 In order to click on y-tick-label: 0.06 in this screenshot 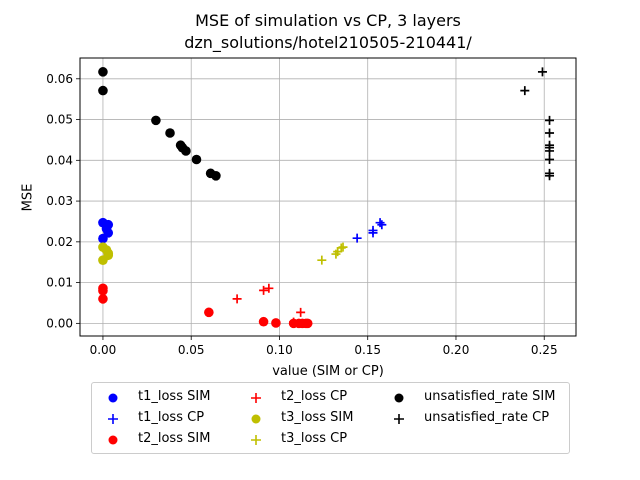, I will do `click(59, 79)`.